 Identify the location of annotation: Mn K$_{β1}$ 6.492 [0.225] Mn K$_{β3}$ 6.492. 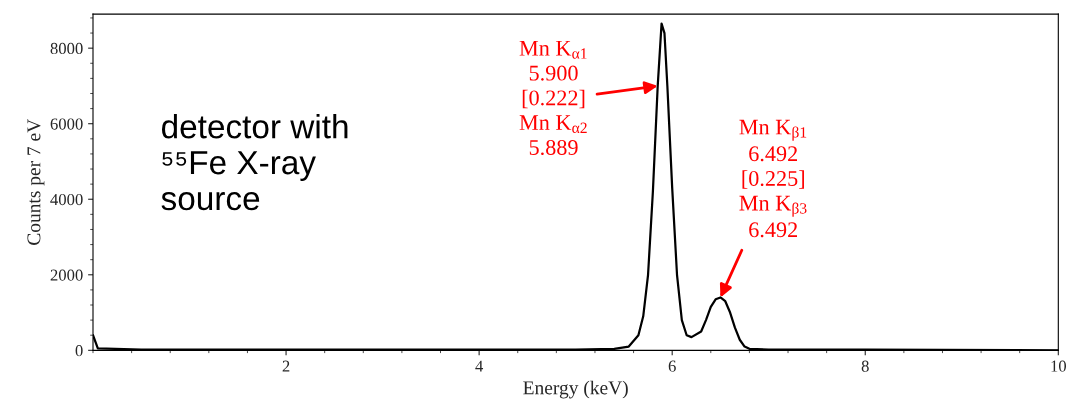
(773, 178).